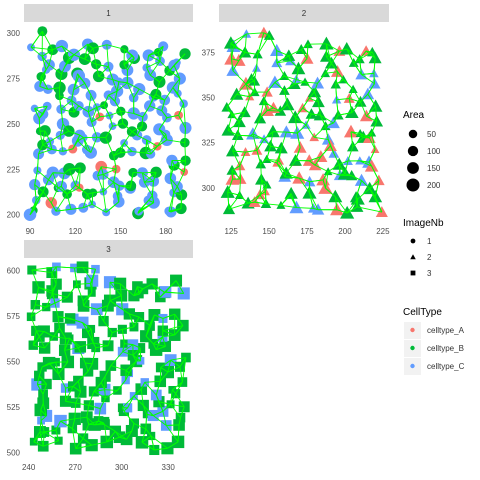 This screenshot has width=480, height=480. Describe the element at coordinates (166, 231) in the screenshot. I see `x-tick-label: 180` at that location.